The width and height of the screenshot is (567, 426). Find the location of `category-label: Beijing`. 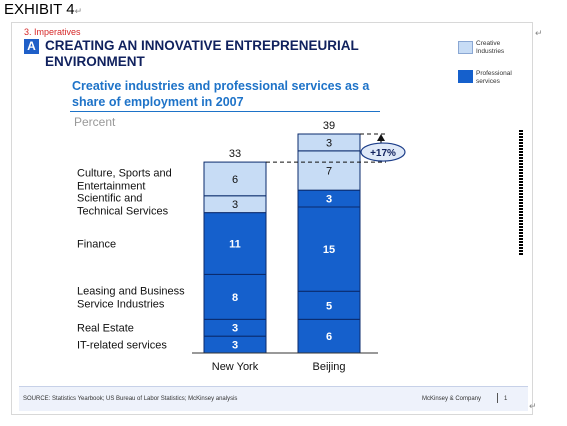

category-label: Beijing is located at coordinates (328, 367).